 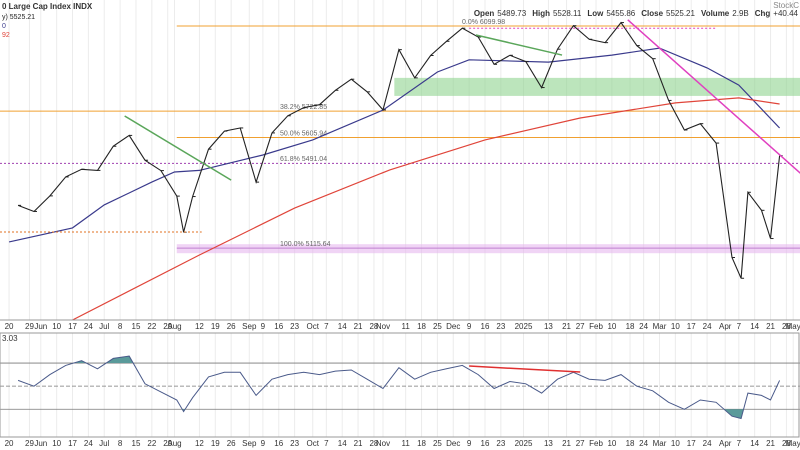 I want to click on header-value: +40.44, so click(x=785, y=13).